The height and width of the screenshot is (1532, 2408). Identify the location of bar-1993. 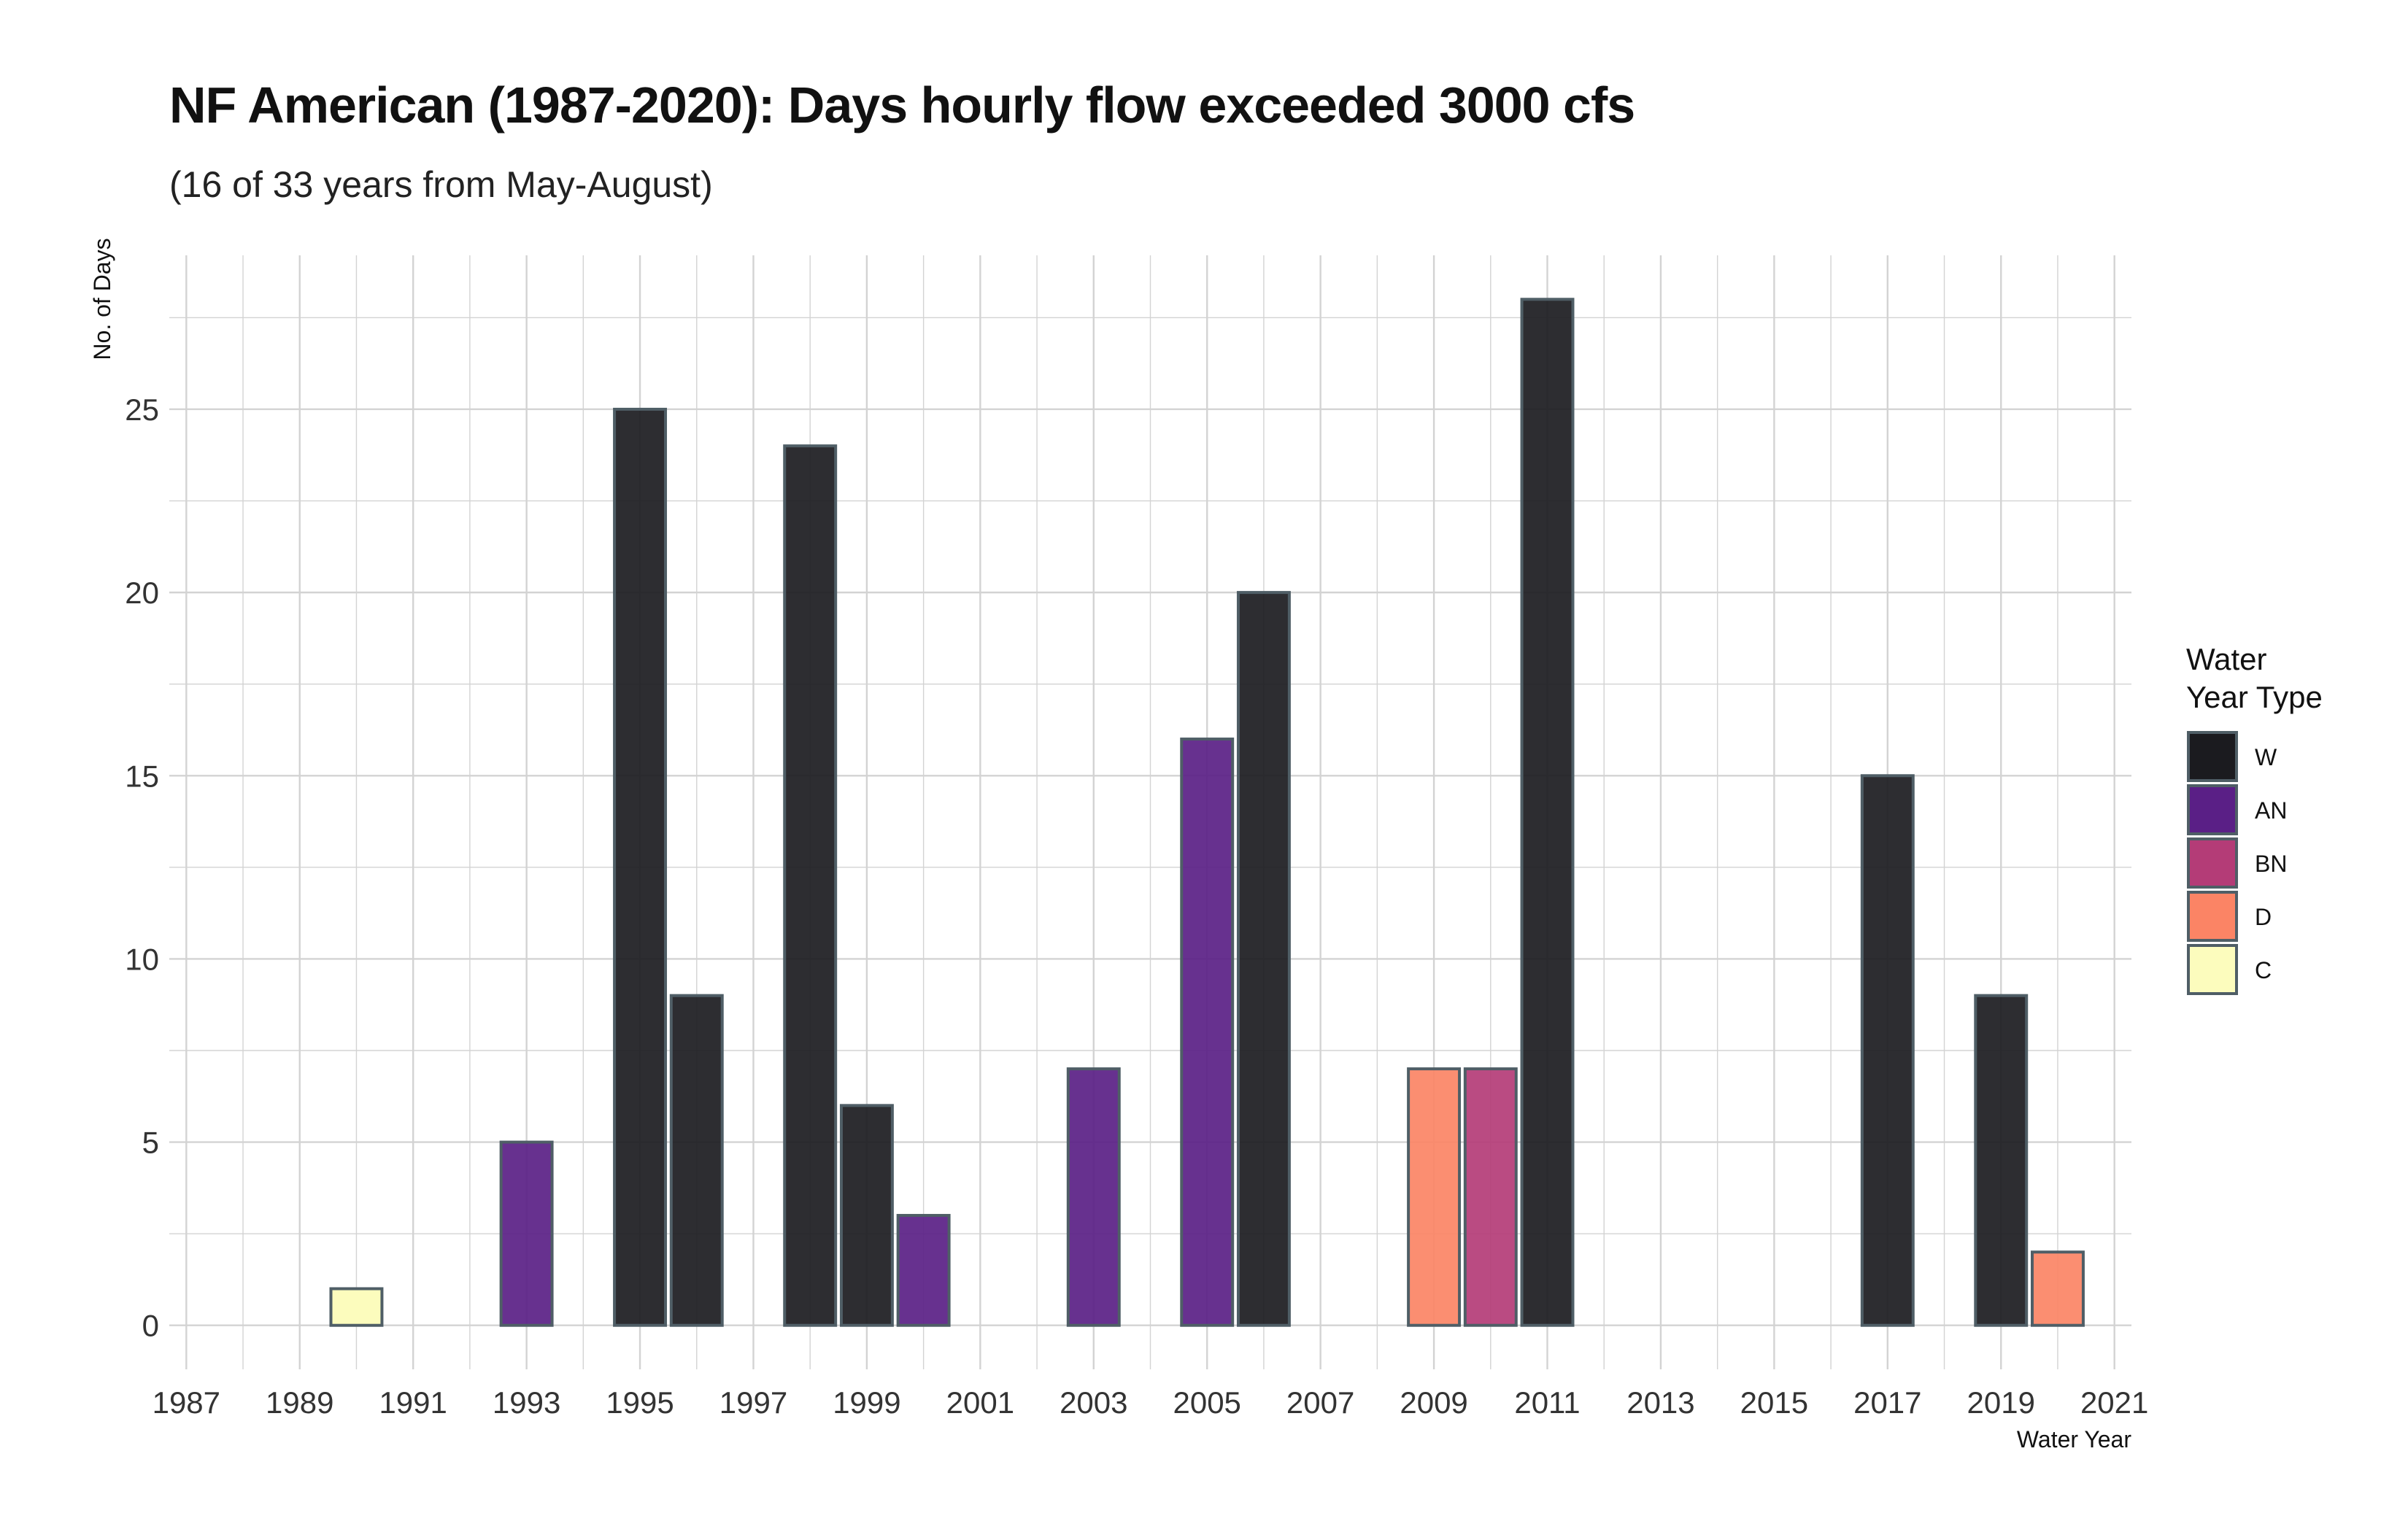
(526, 1234).